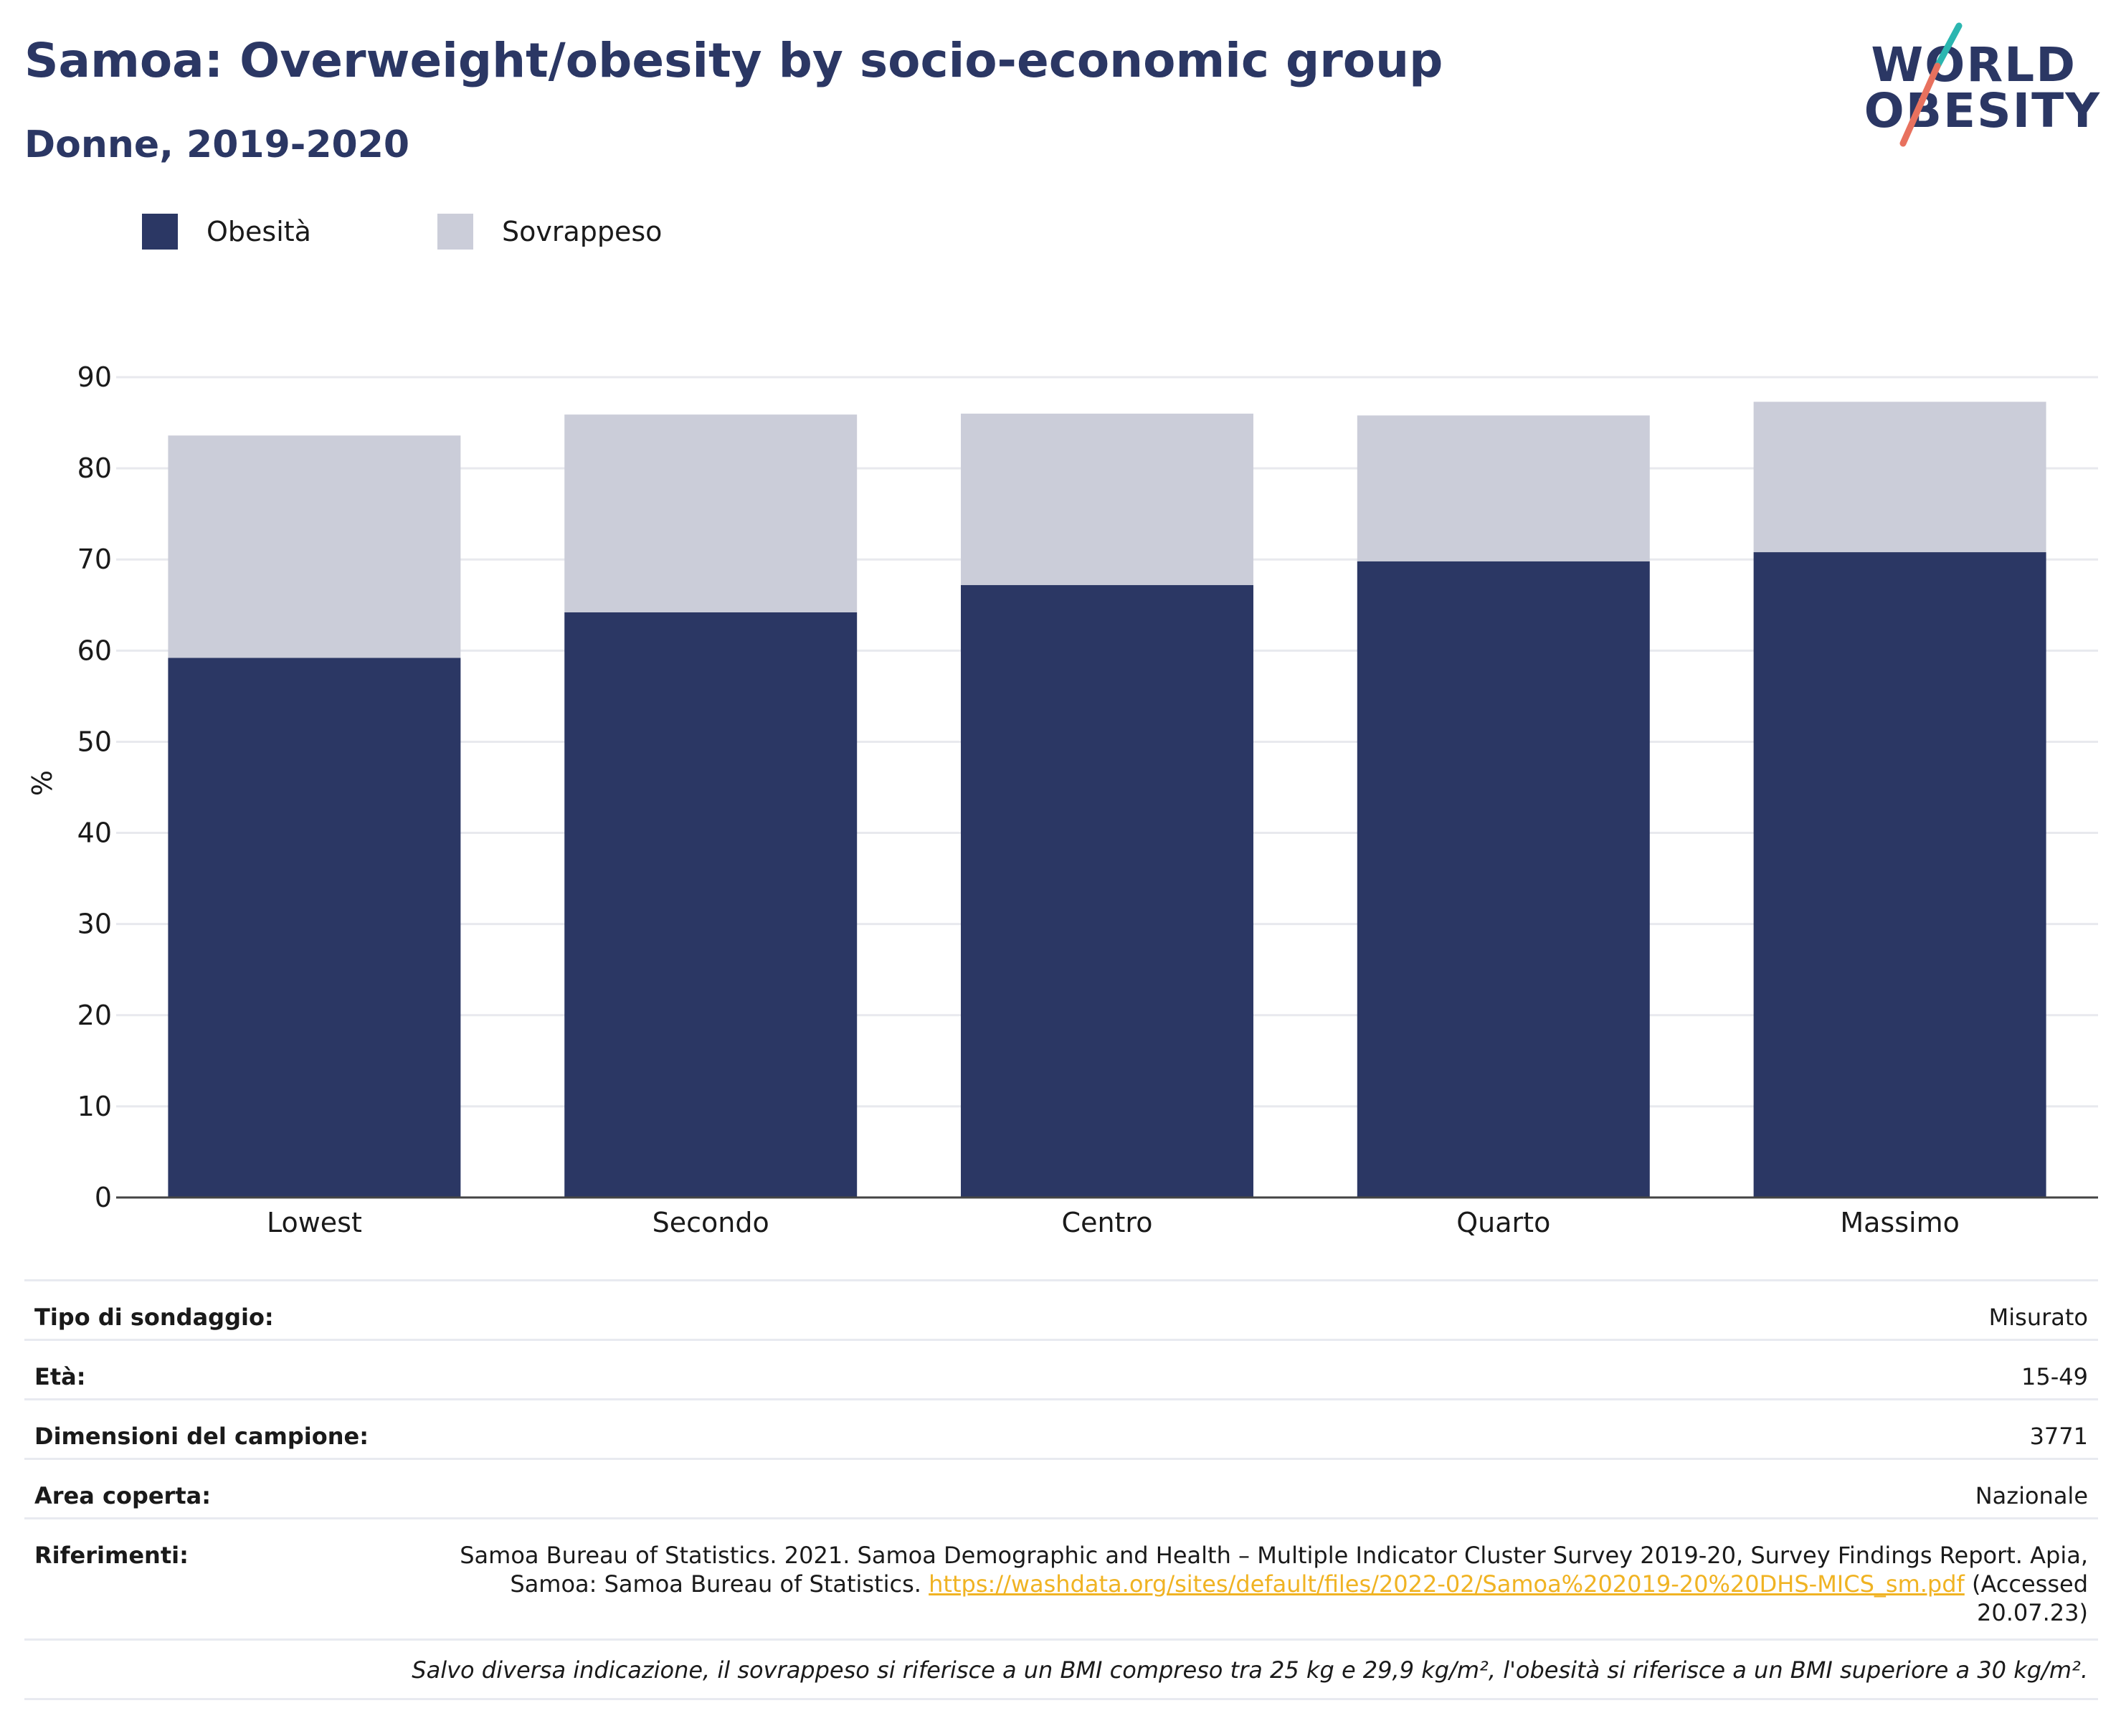  I want to click on sample-size-label: Dimensioni del campione:, so click(201, 1436).